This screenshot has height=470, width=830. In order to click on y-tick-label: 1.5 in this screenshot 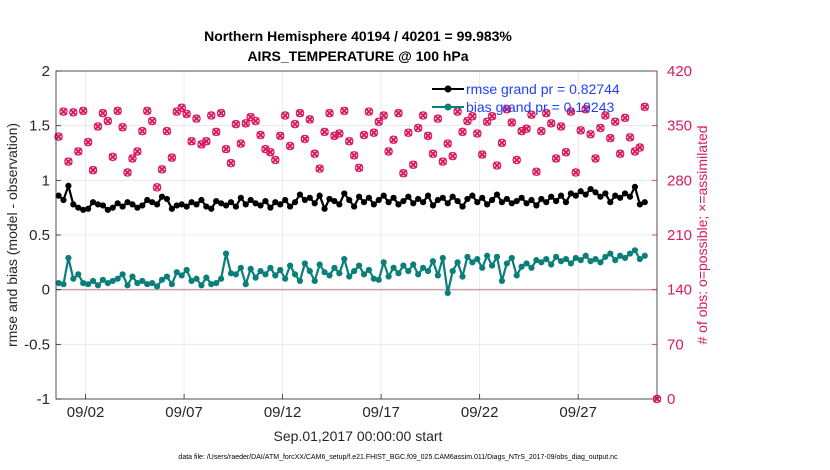, I will do `click(39, 126)`.